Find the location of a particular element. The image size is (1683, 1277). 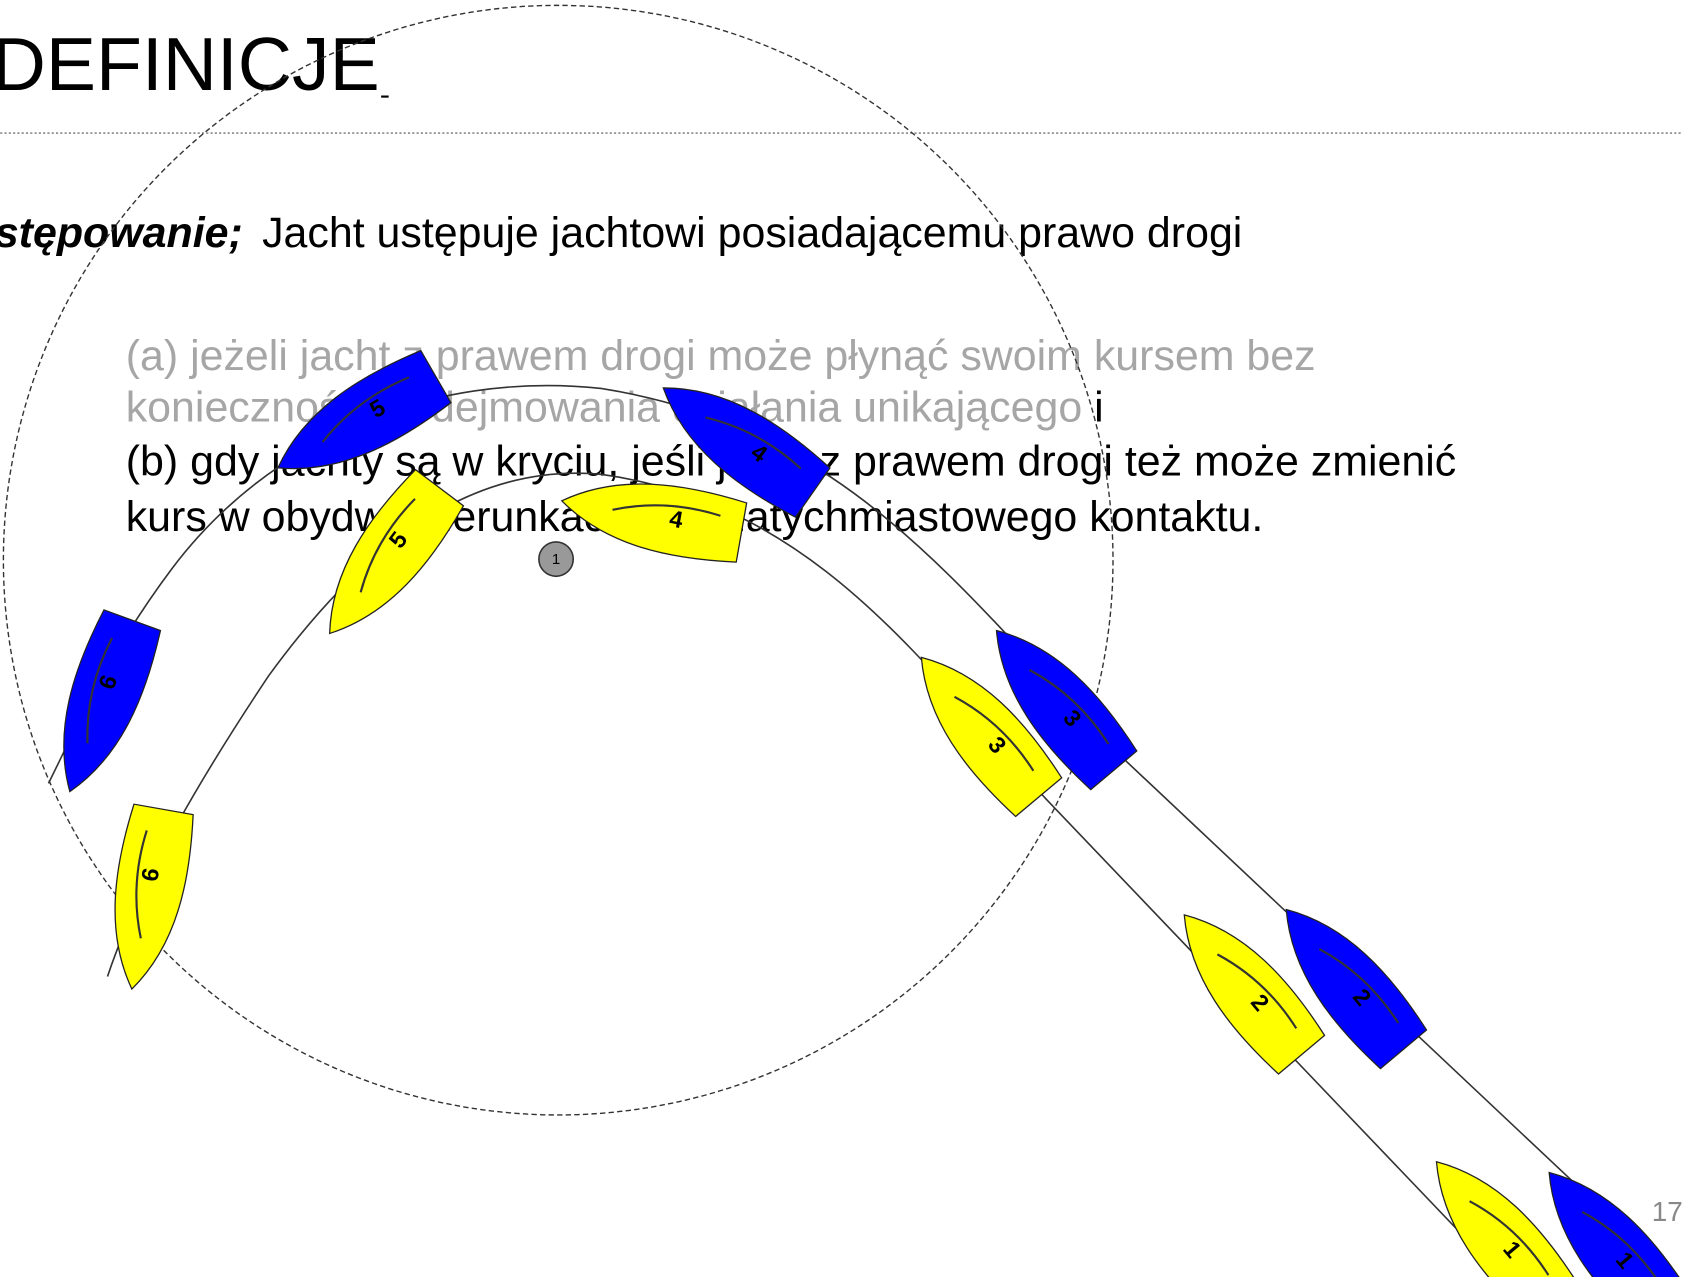

item-a-suffix: i is located at coordinates (1092, 408).